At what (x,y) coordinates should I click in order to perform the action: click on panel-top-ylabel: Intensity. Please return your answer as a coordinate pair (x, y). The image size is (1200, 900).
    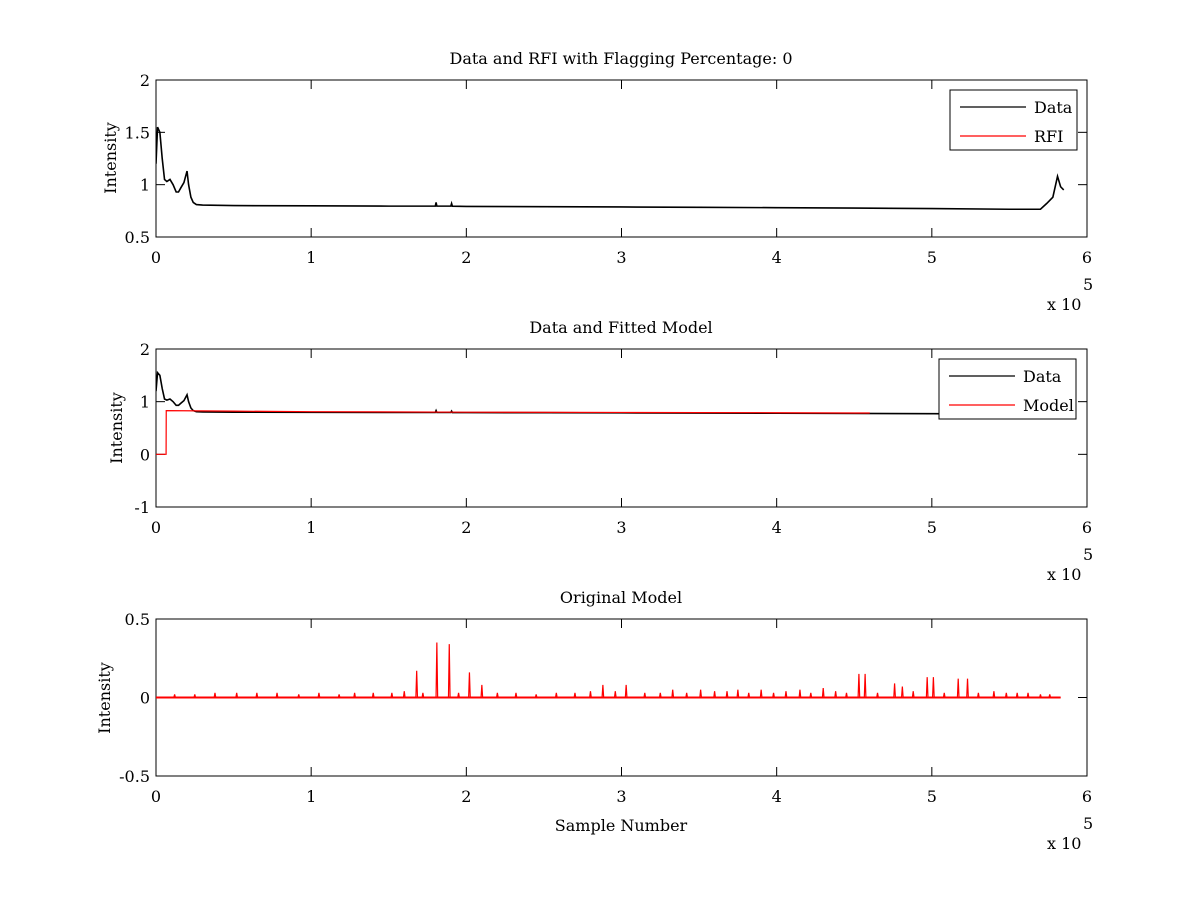
    Looking at the image, I should click on (110, 158).